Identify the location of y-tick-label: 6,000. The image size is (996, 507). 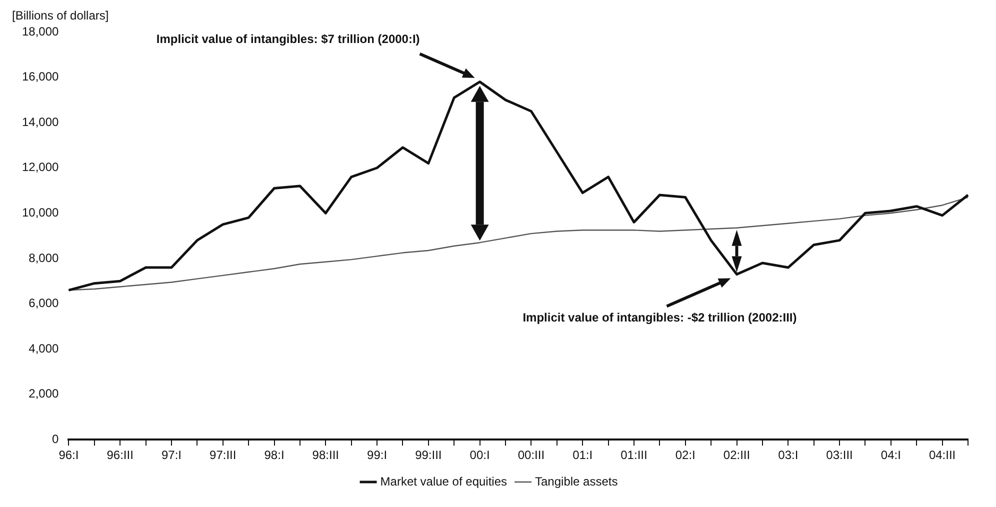
(44, 303).